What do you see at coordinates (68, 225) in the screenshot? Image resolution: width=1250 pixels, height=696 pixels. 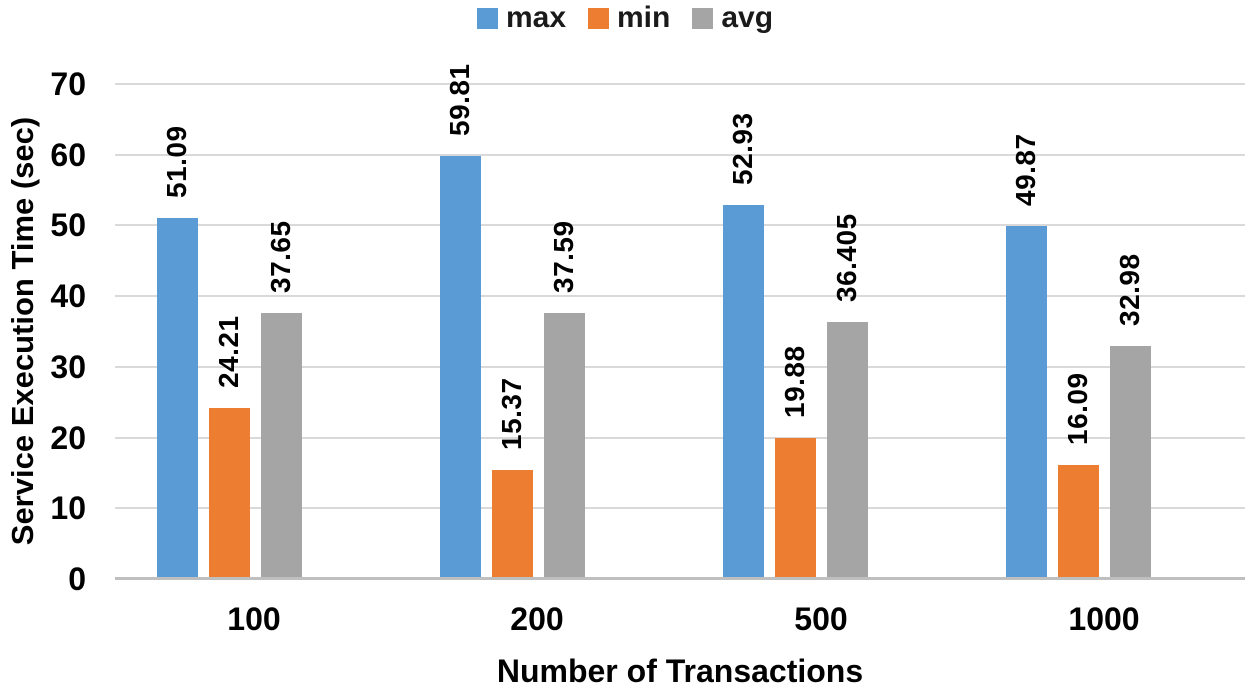 I see `y-tick-label-50: 50` at bounding box center [68, 225].